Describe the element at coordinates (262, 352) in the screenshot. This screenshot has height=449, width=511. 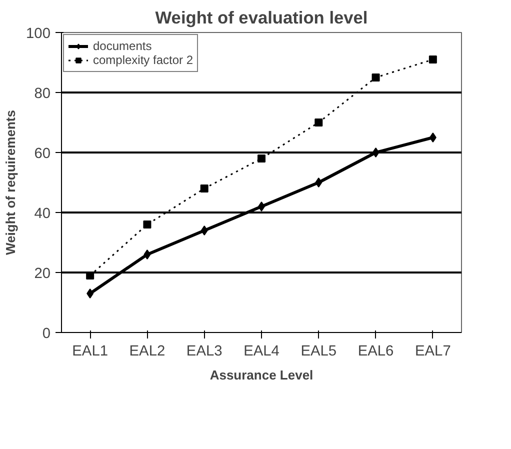
I see `x-tick-label: EAL4` at that location.